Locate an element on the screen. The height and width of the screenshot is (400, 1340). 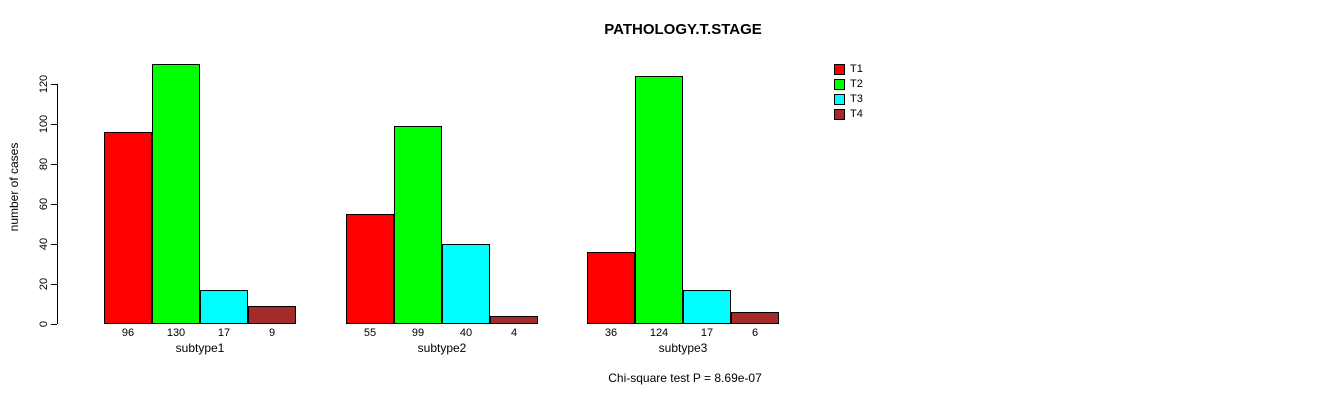
y-tick-label: 40 is located at coordinates (44, 244).